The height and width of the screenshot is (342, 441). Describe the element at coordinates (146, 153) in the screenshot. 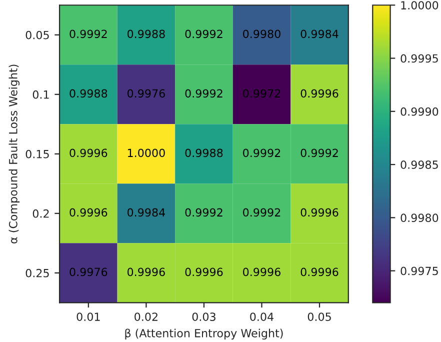

I see `data-label: 1.0000` at that location.